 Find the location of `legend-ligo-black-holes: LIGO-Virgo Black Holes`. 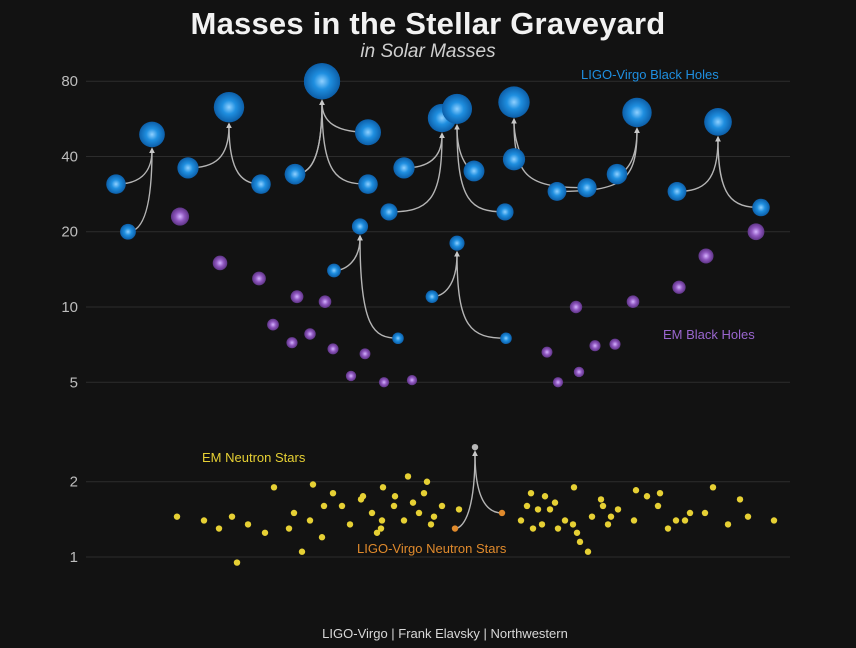

legend-ligo-black-holes: LIGO-Virgo Black Holes is located at coordinates (650, 74).